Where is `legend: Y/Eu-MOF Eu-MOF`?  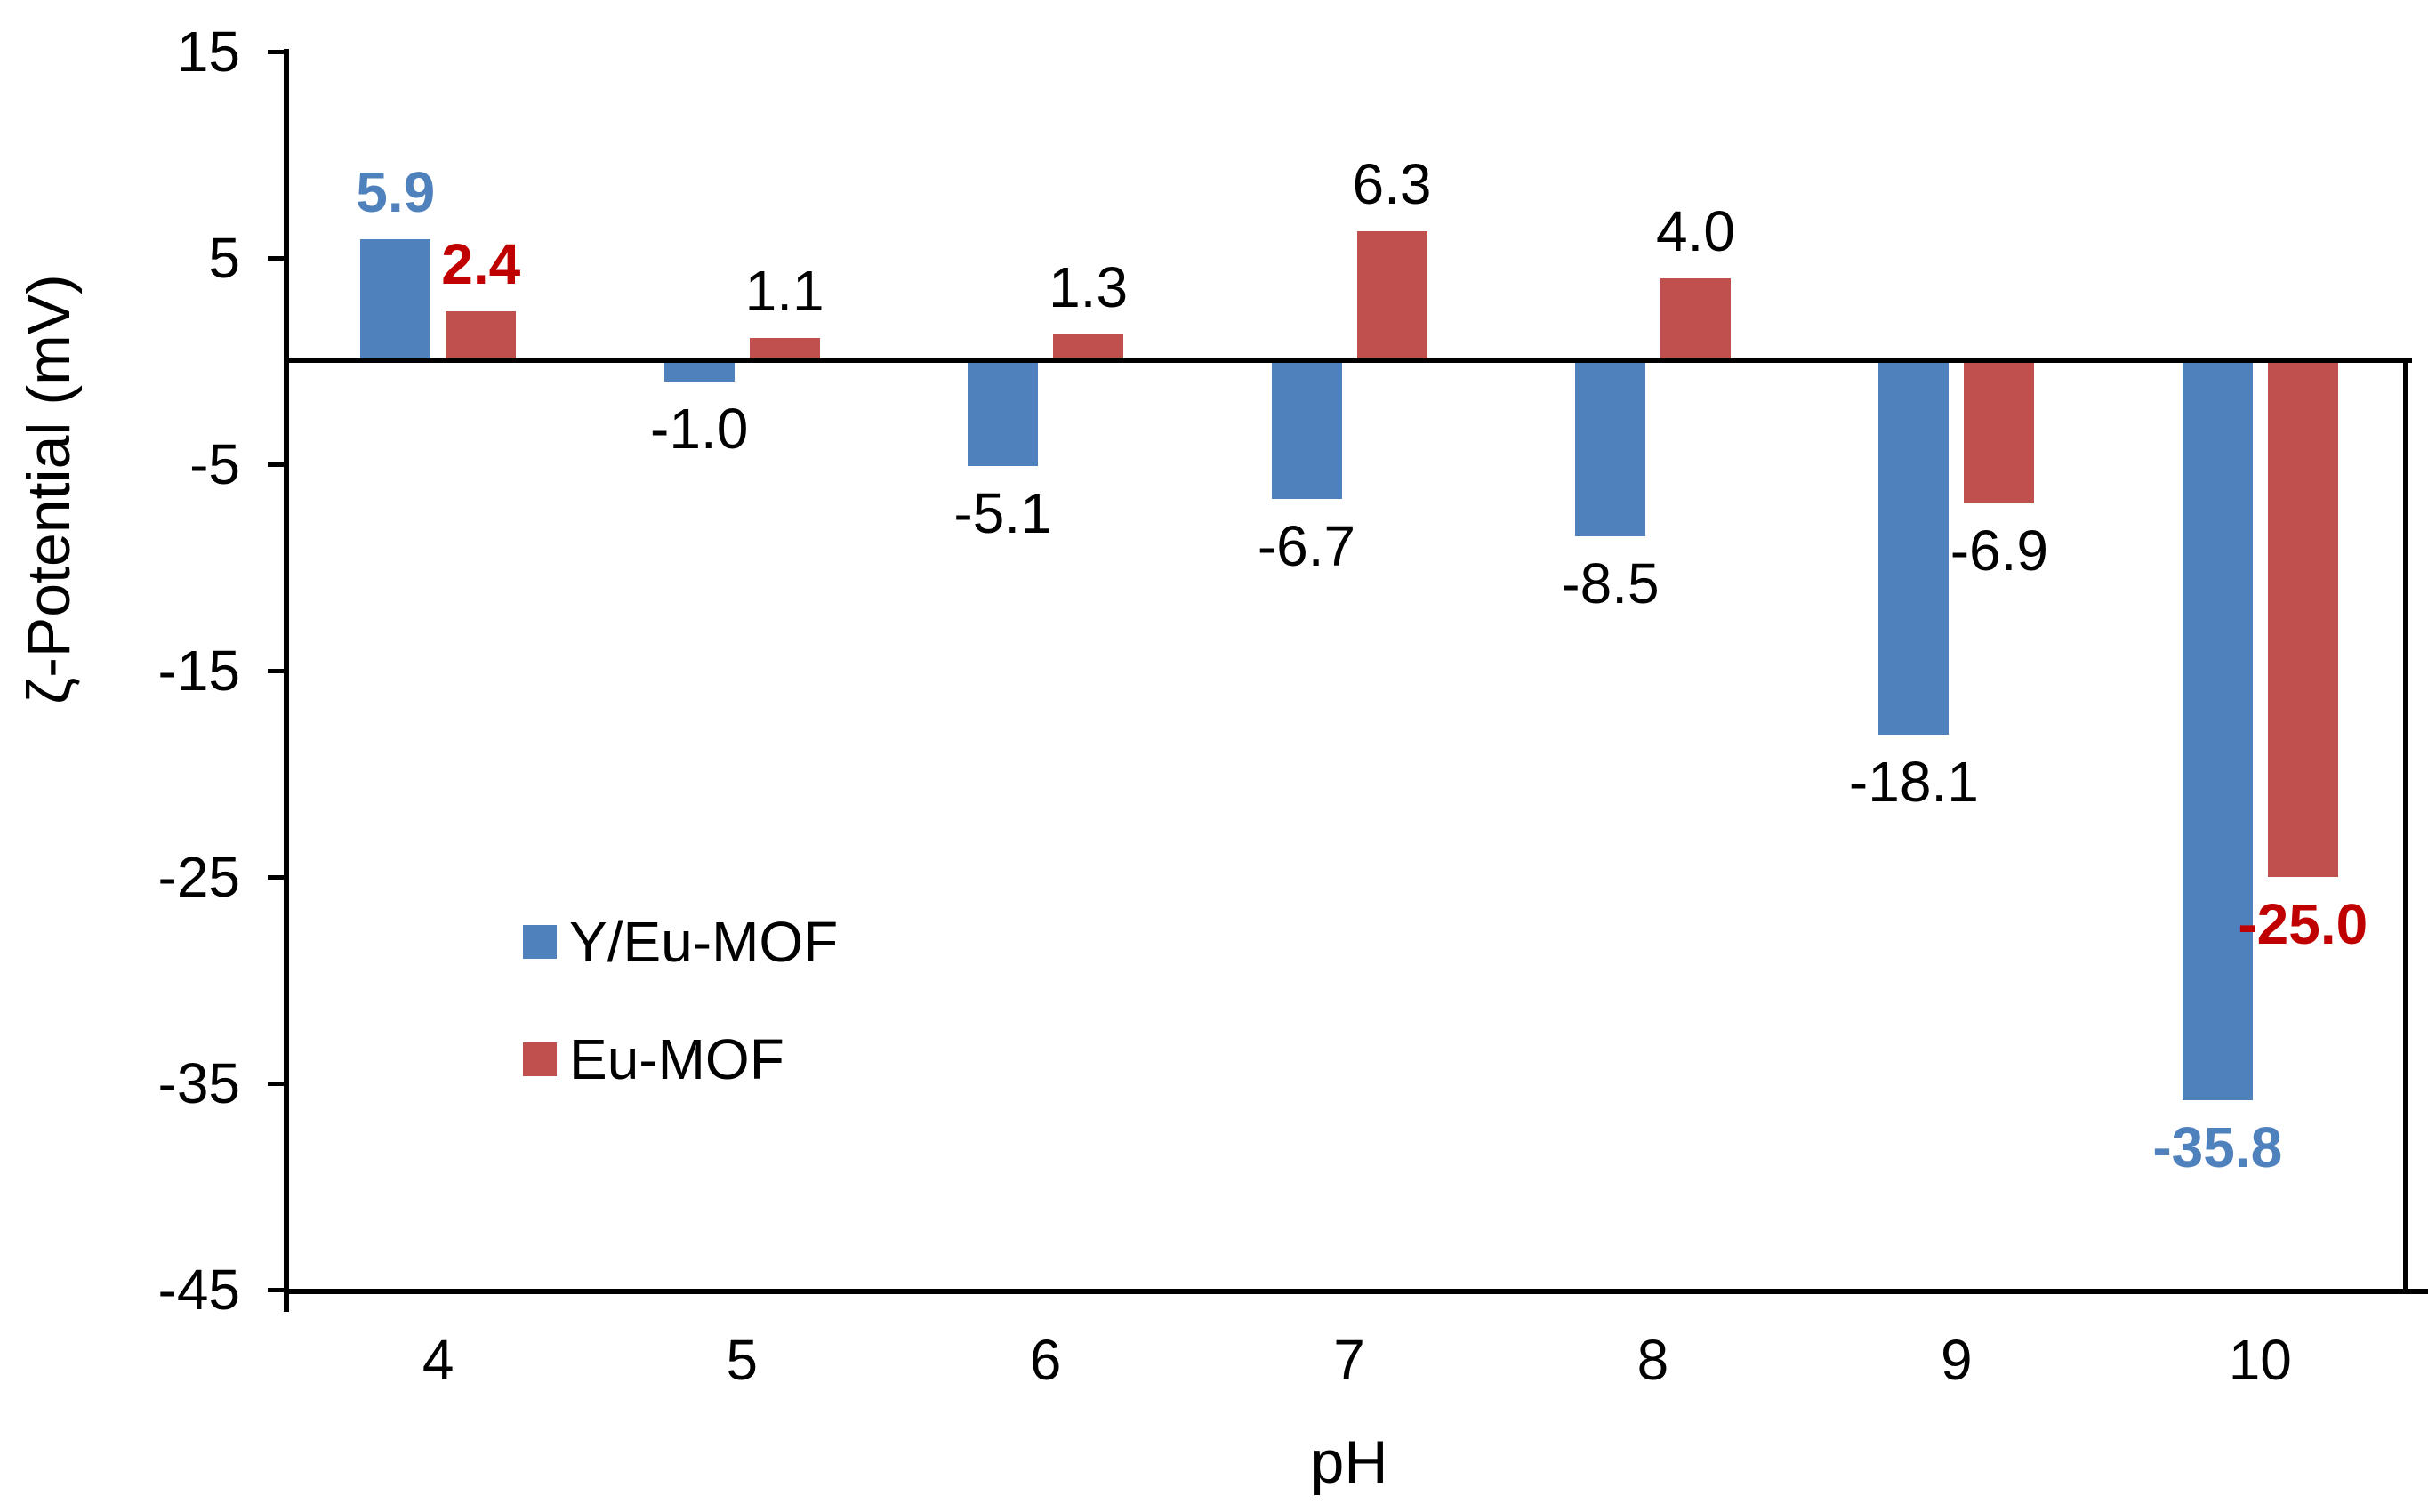
legend: Y/Eu-MOF Eu-MOF is located at coordinates (680, 1001).